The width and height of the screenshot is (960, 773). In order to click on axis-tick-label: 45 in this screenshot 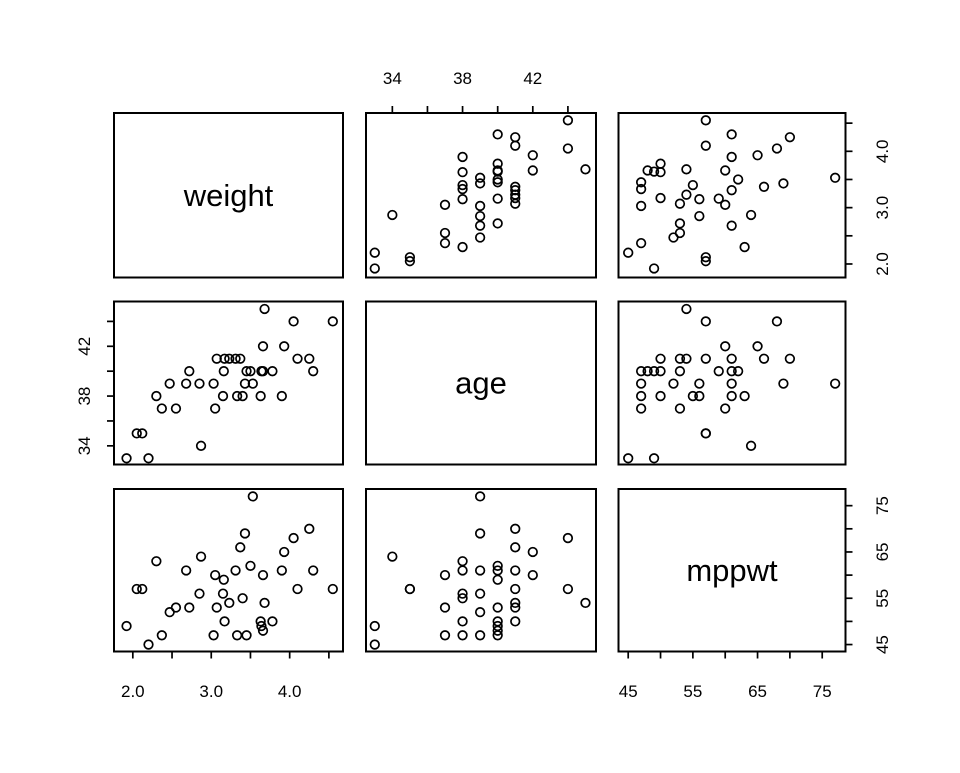, I will do `click(628, 691)`.